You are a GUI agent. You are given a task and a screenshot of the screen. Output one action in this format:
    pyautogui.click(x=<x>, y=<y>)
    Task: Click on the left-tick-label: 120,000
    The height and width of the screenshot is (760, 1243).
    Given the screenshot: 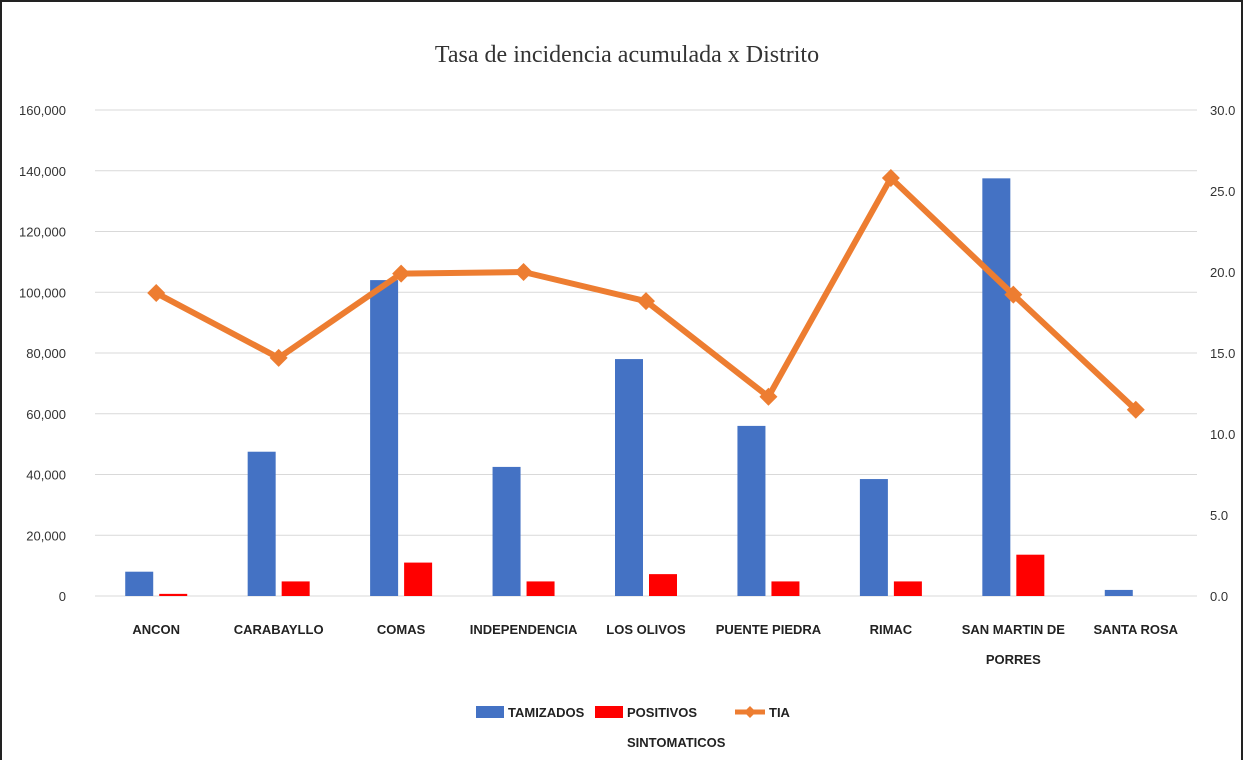 What is the action you would take?
    pyautogui.click(x=42, y=232)
    